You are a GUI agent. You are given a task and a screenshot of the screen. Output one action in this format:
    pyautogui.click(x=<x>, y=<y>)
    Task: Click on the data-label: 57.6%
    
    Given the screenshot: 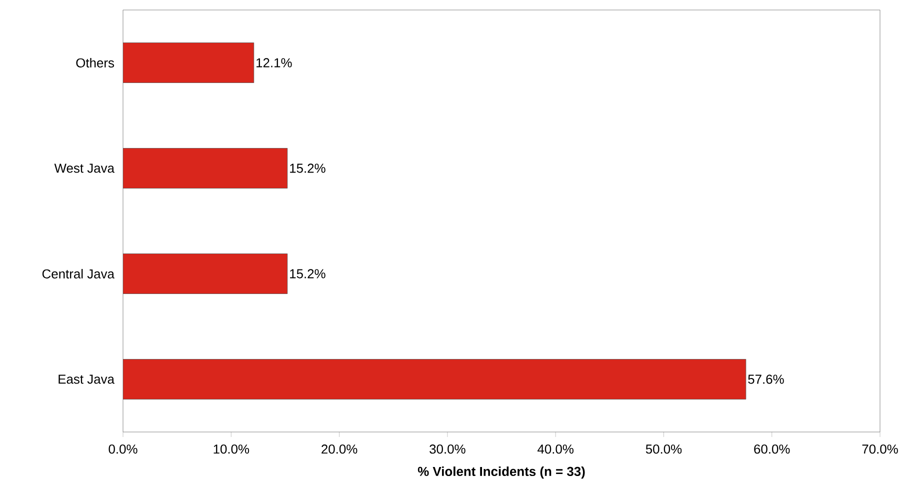 What is the action you would take?
    pyautogui.click(x=766, y=379)
    